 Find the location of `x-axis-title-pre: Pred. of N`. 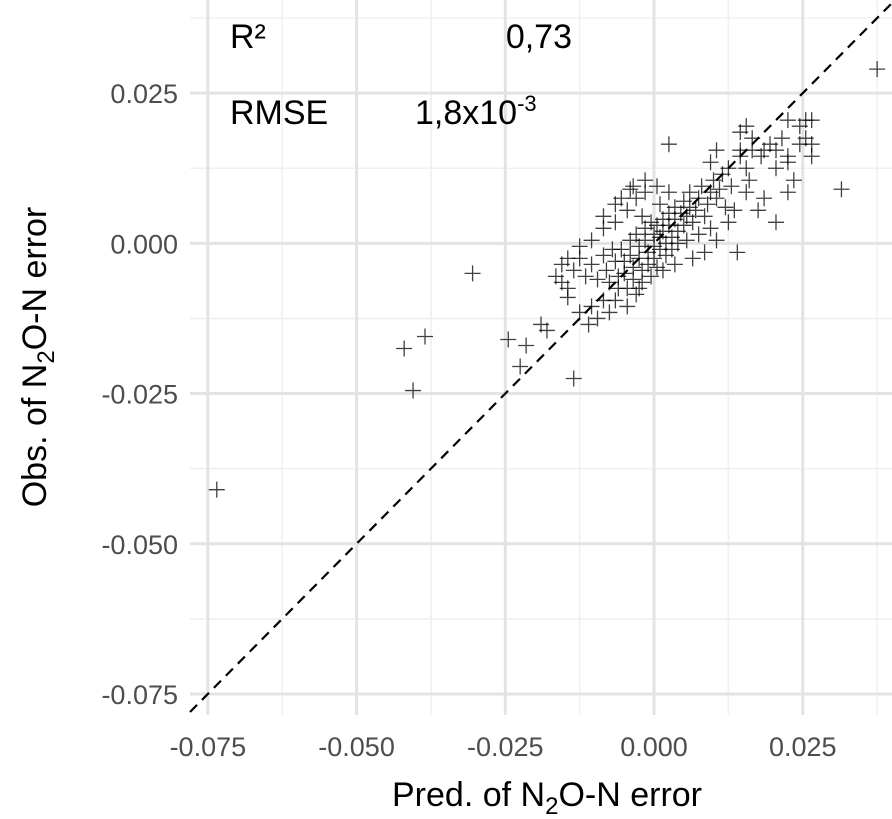

x-axis-title-pre: Pred. of N is located at coordinates (468, 795).